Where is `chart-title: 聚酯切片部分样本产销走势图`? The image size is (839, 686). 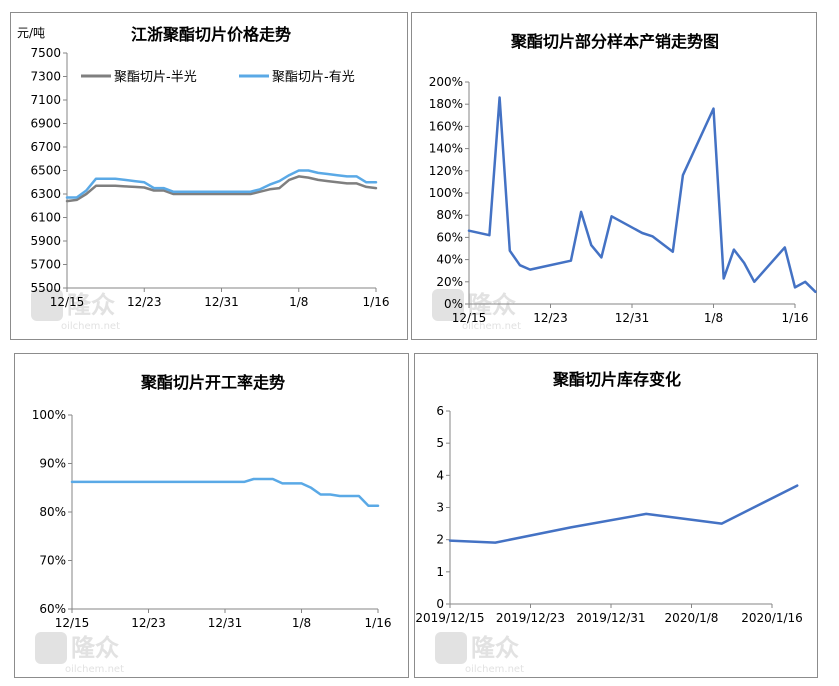
chart-title: 聚酯切片部分样本产销走势图 is located at coordinates (614, 41).